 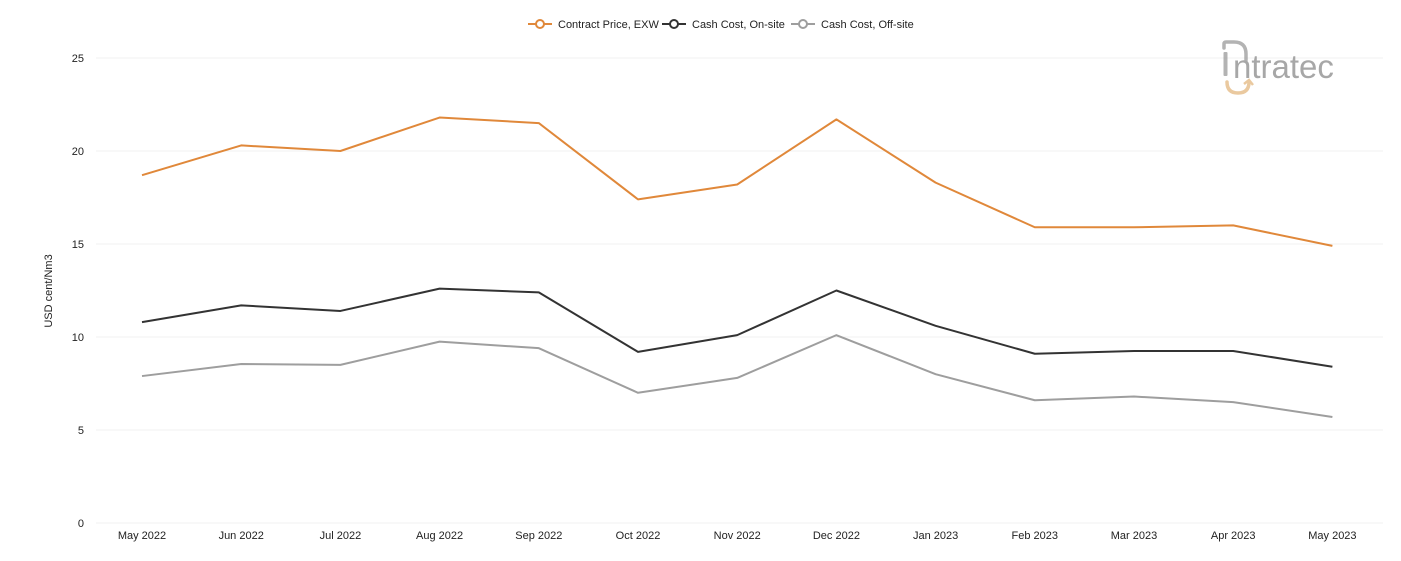 What do you see at coordinates (439, 536) in the screenshot?
I see `x-tick-label: Aug 2022` at bounding box center [439, 536].